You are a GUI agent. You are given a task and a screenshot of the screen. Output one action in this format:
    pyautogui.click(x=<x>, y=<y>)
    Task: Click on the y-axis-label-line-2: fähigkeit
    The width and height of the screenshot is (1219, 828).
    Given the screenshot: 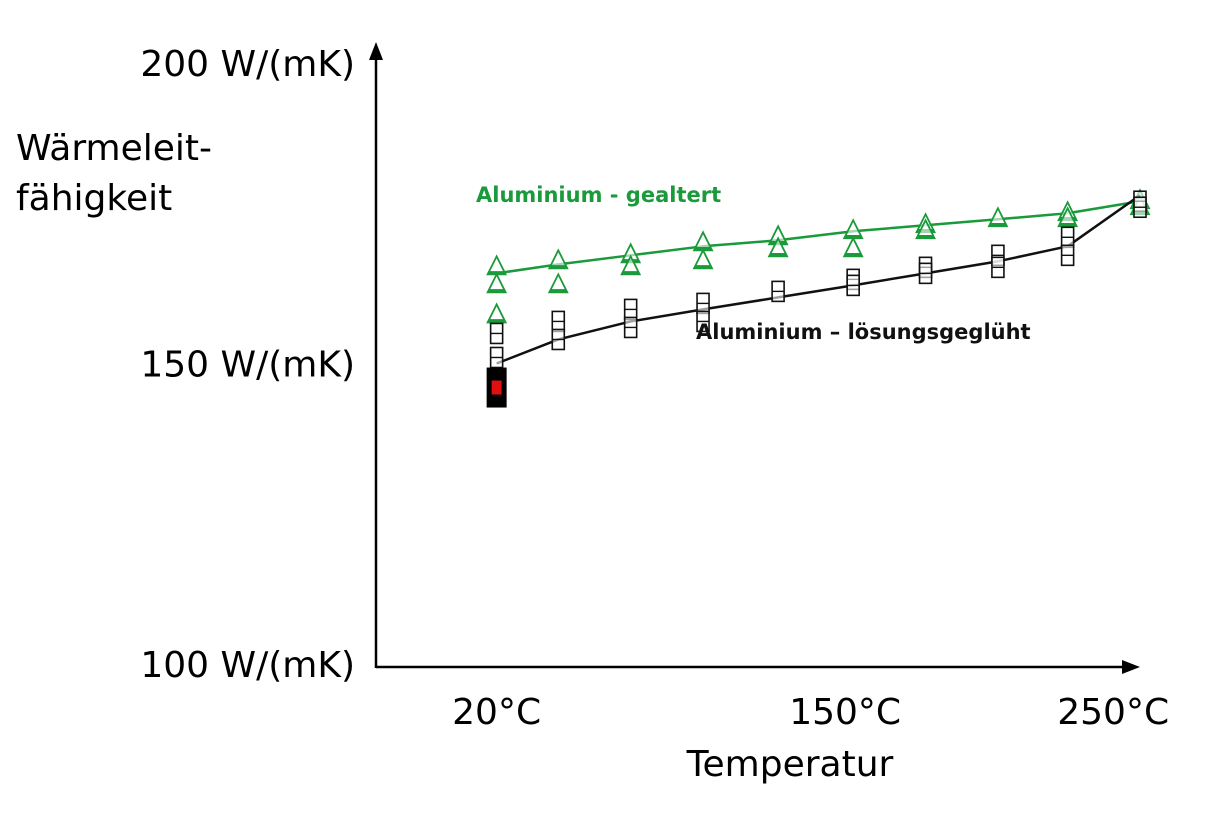 What is the action you would take?
    pyautogui.click(x=94, y=198)
    